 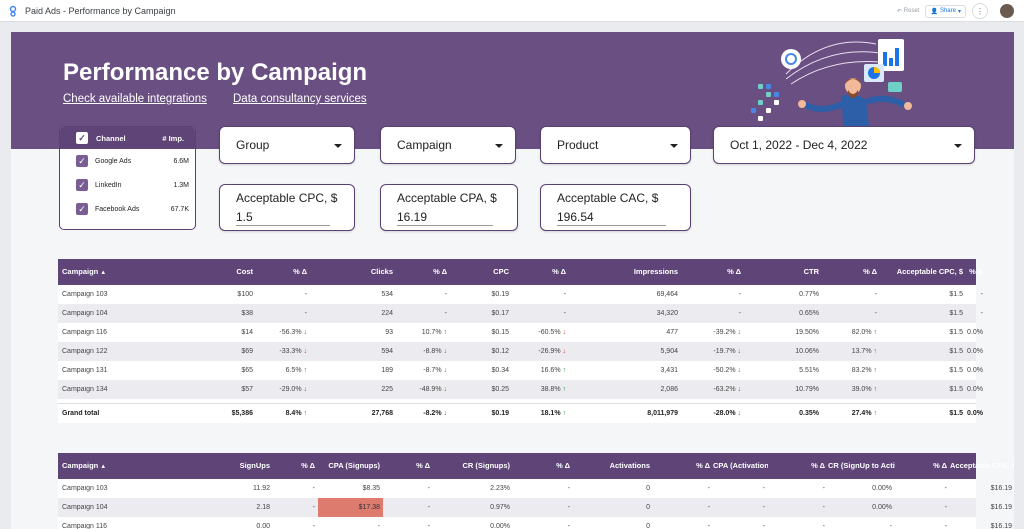 What do you see at coordinates (287, 207) in the screenshot?
I see `acceptable-cpc-input: Acceptable CPC, $ 1.5` at bounding box center [287, 207].